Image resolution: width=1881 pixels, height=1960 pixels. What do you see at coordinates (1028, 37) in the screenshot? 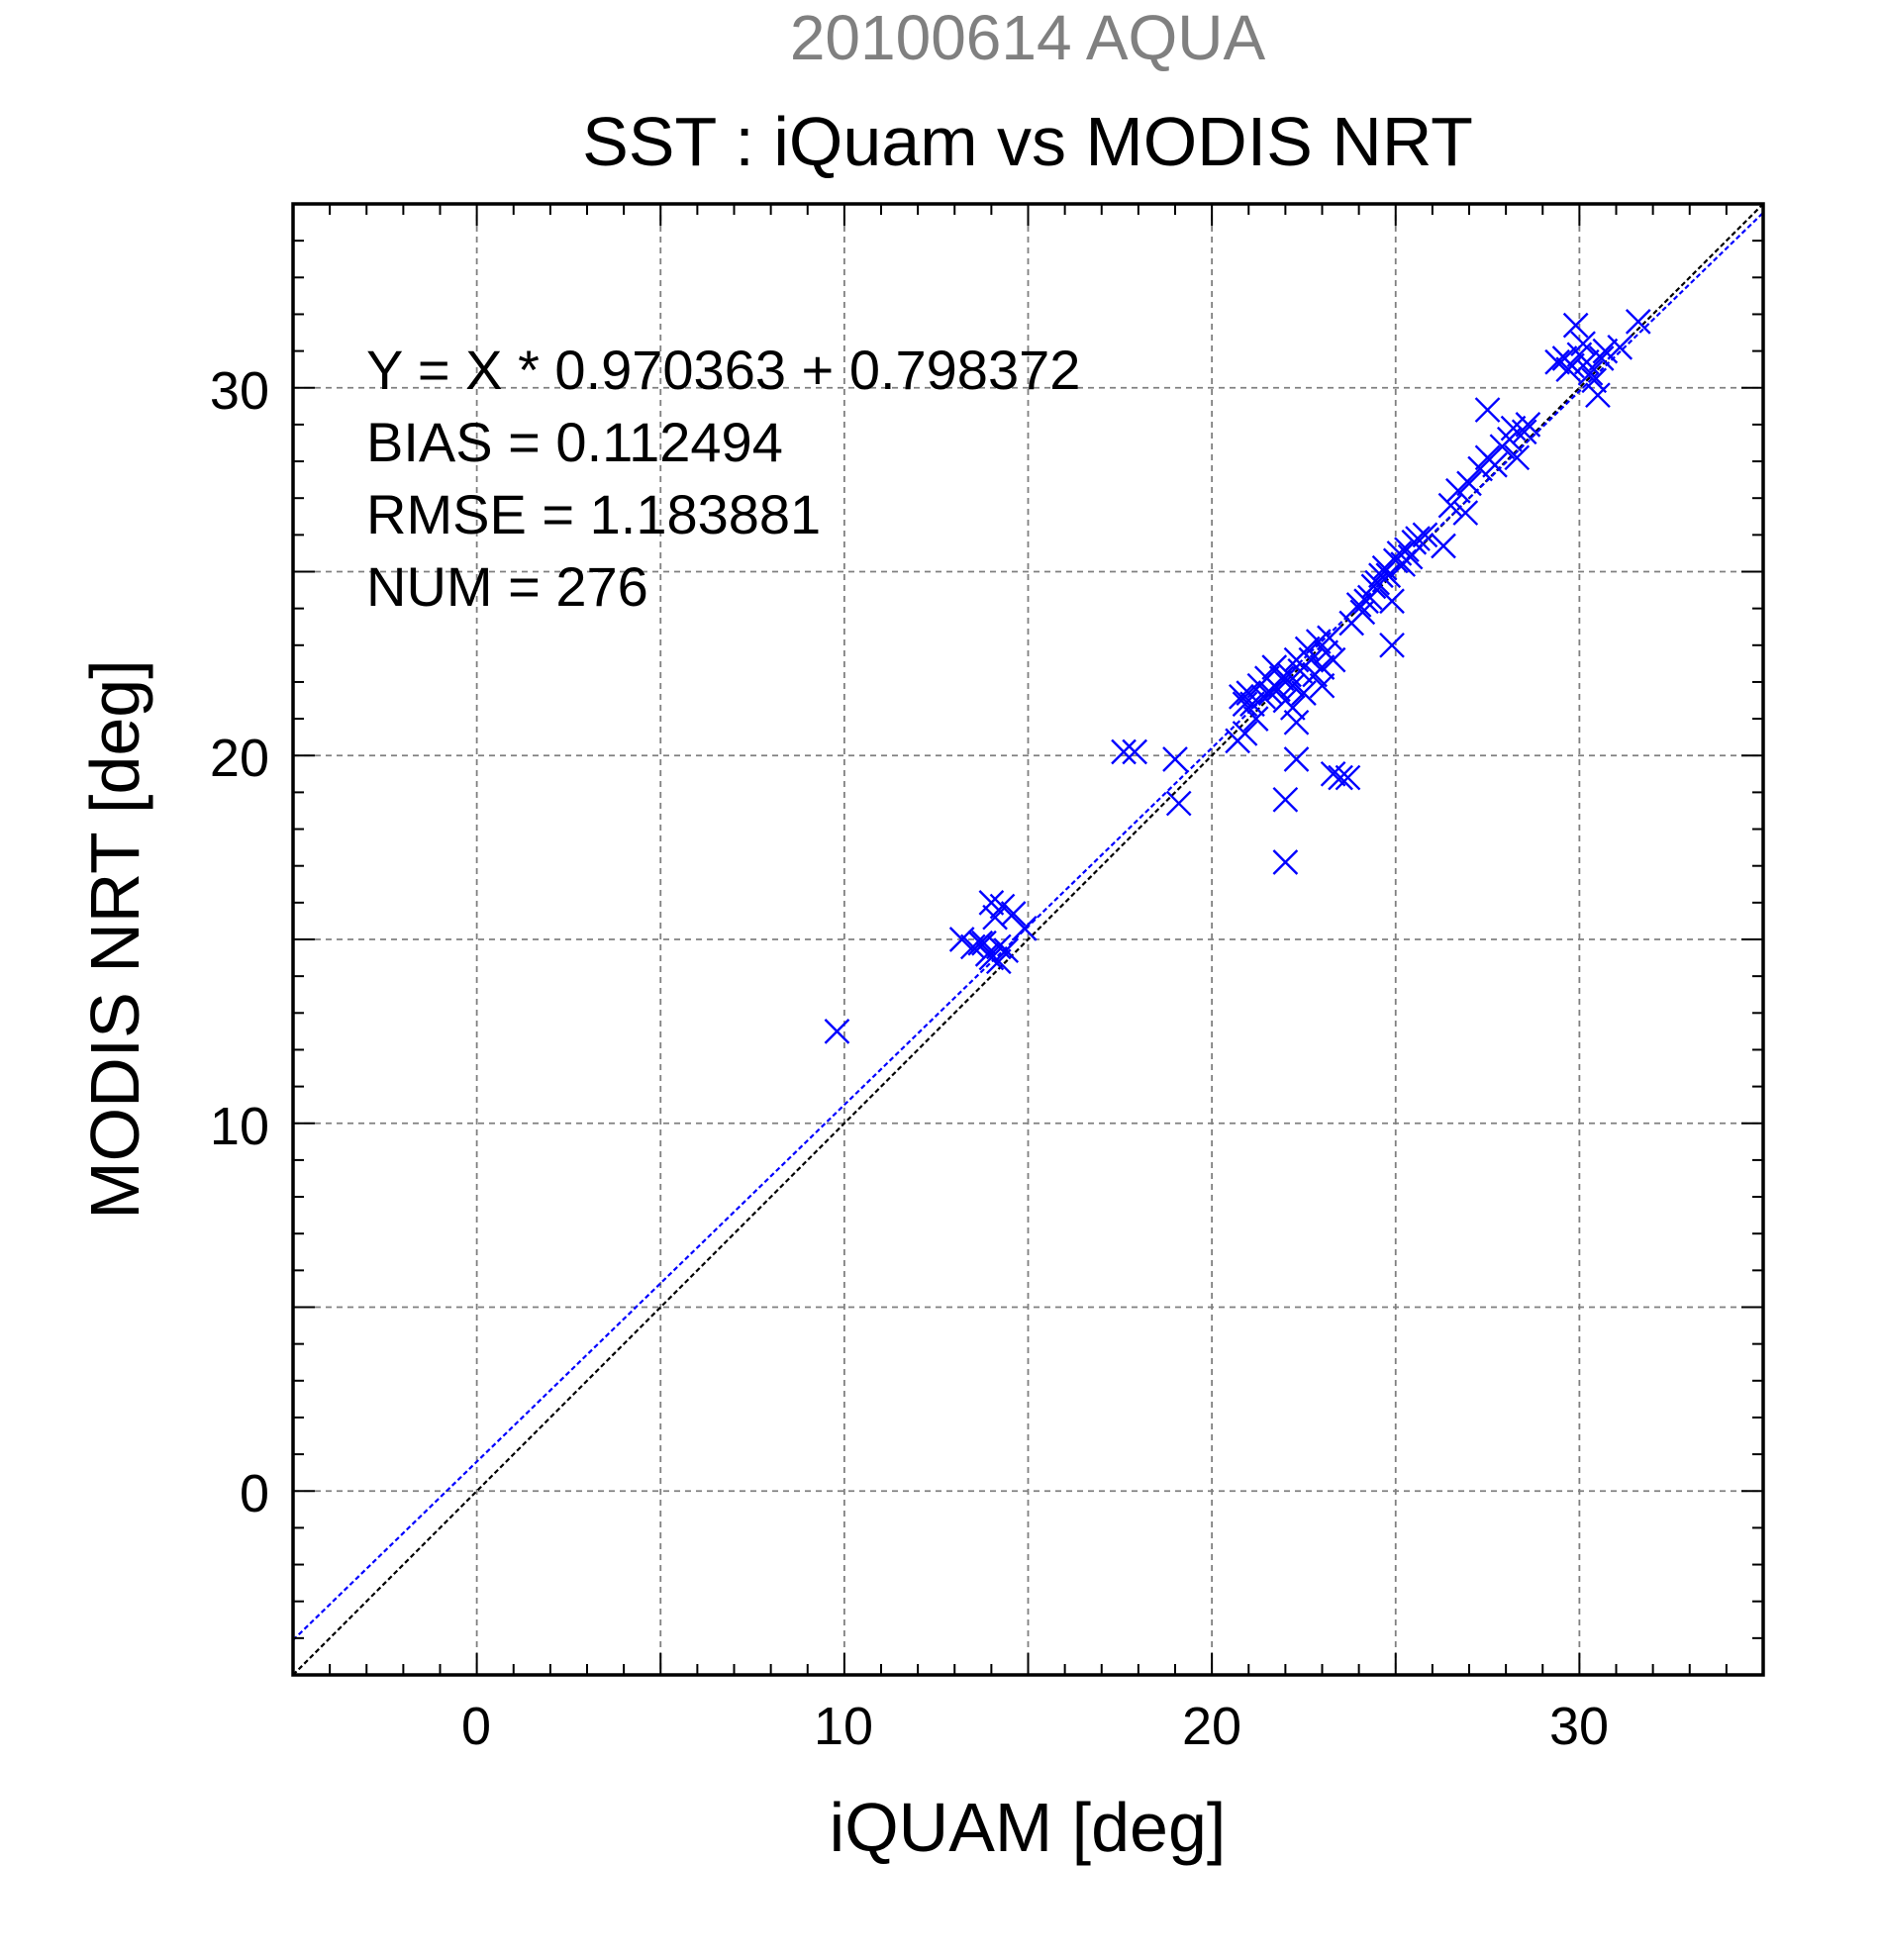
I see `chart-supertitle: 20100614 AQUA` at bounding box center [1028, 37].